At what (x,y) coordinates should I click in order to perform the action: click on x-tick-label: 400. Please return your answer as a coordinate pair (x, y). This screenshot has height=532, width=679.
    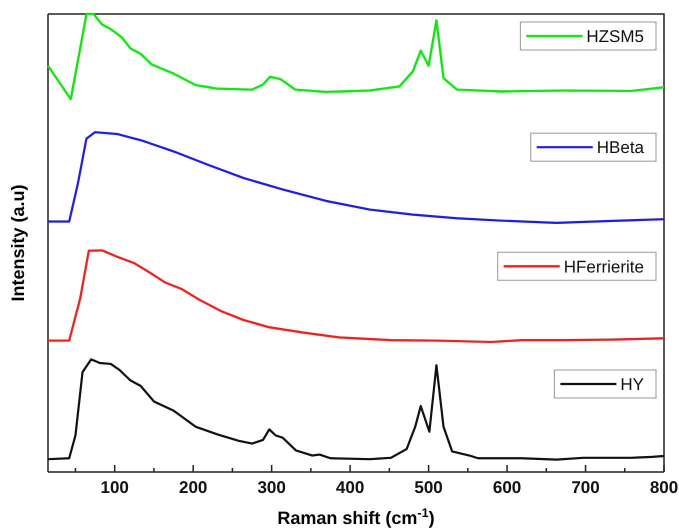
    Looking at the image, I should click on (350, 488).